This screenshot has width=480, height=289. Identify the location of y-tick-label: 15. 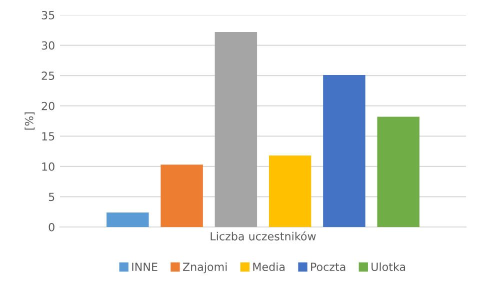
(48, 136).